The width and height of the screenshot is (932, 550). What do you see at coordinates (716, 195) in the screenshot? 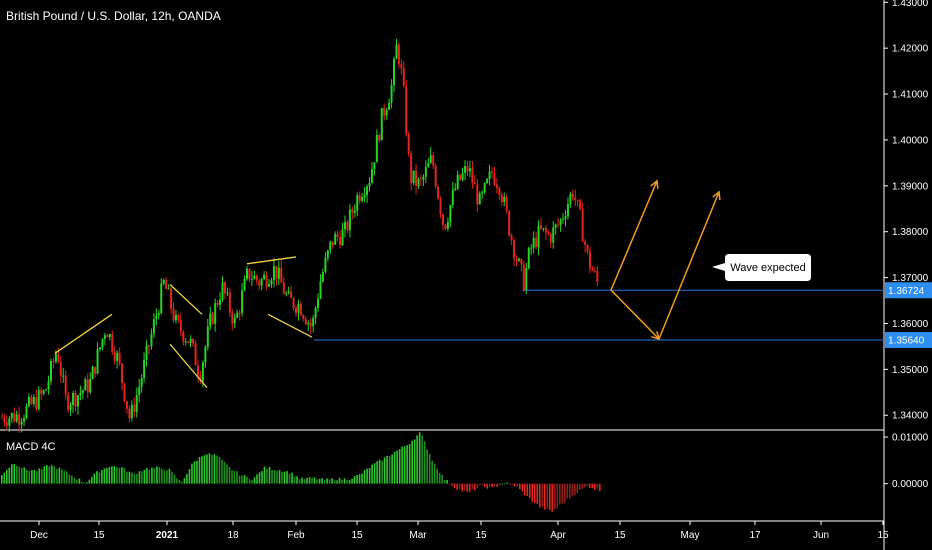
I see `projection-arrowhead` at bounding box center [716, 195].